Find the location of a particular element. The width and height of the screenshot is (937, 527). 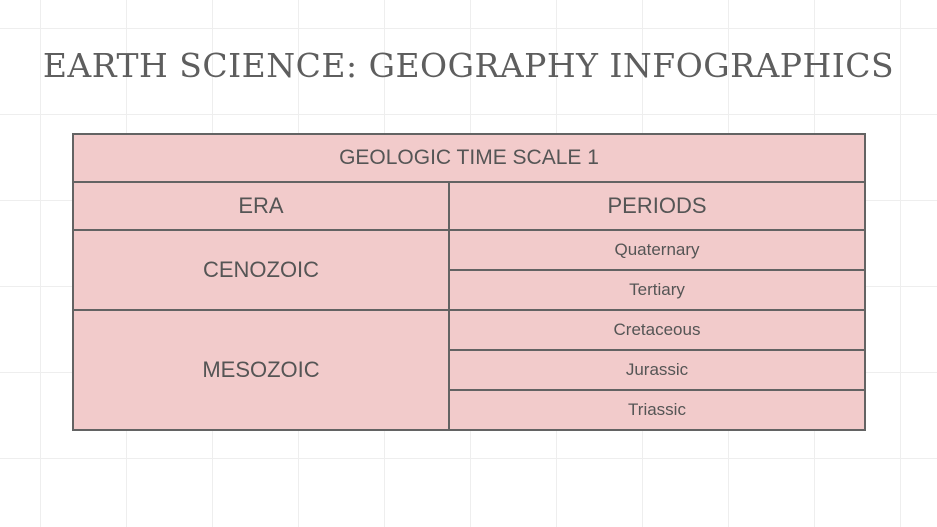

era-header: ERA is located at coordinates (261, 206).